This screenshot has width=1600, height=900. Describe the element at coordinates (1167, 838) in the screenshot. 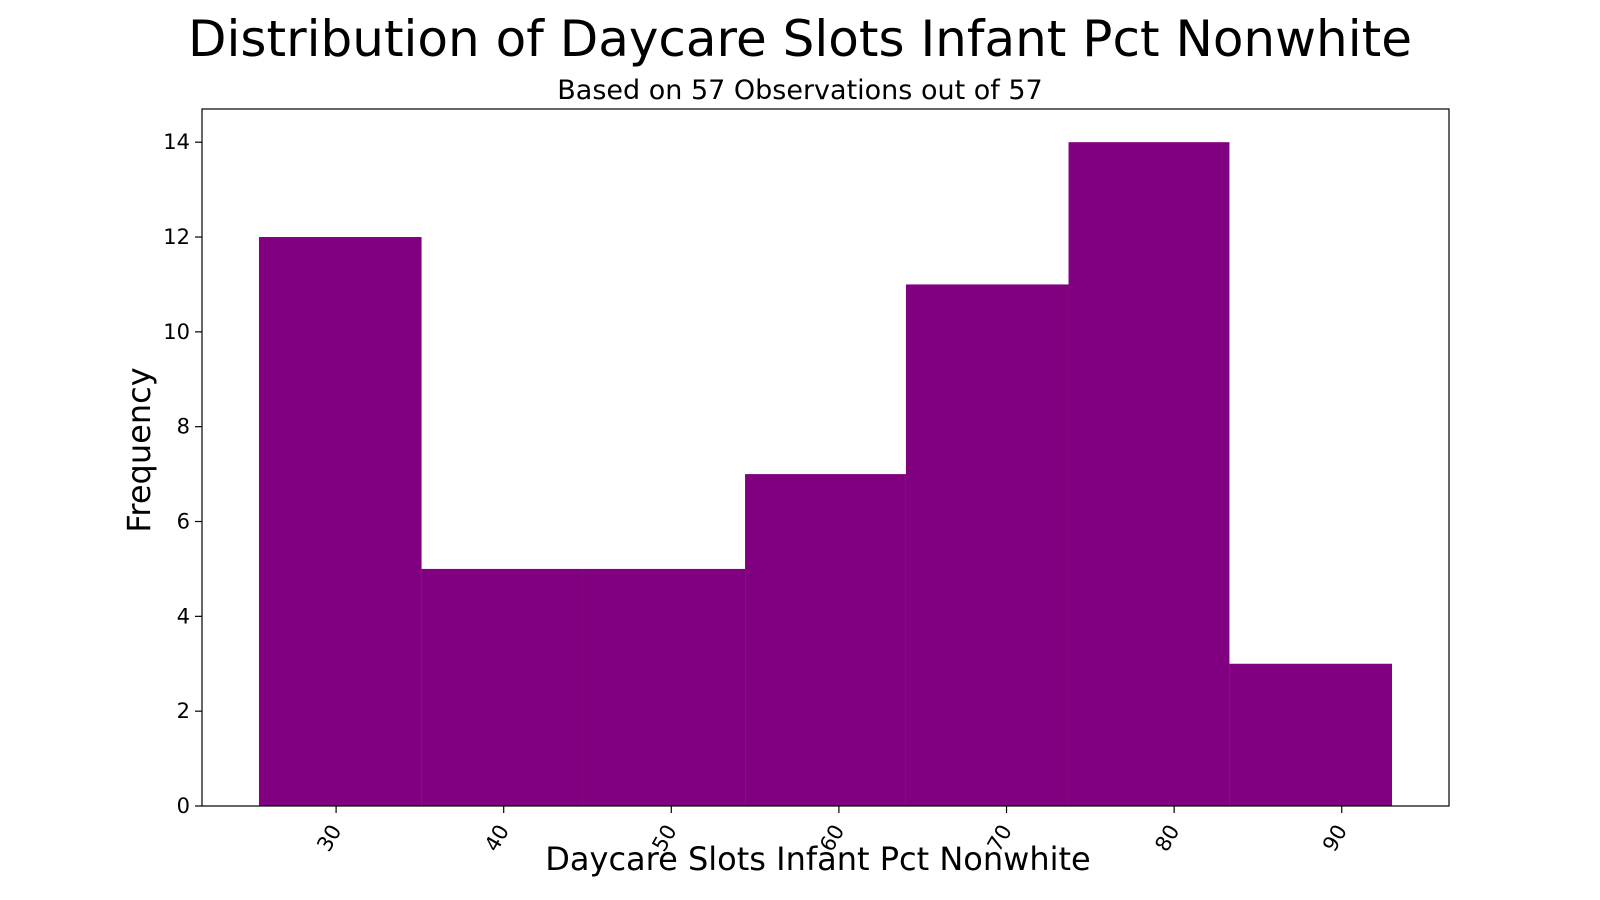

I see `x-tick-label: 80` at that location.